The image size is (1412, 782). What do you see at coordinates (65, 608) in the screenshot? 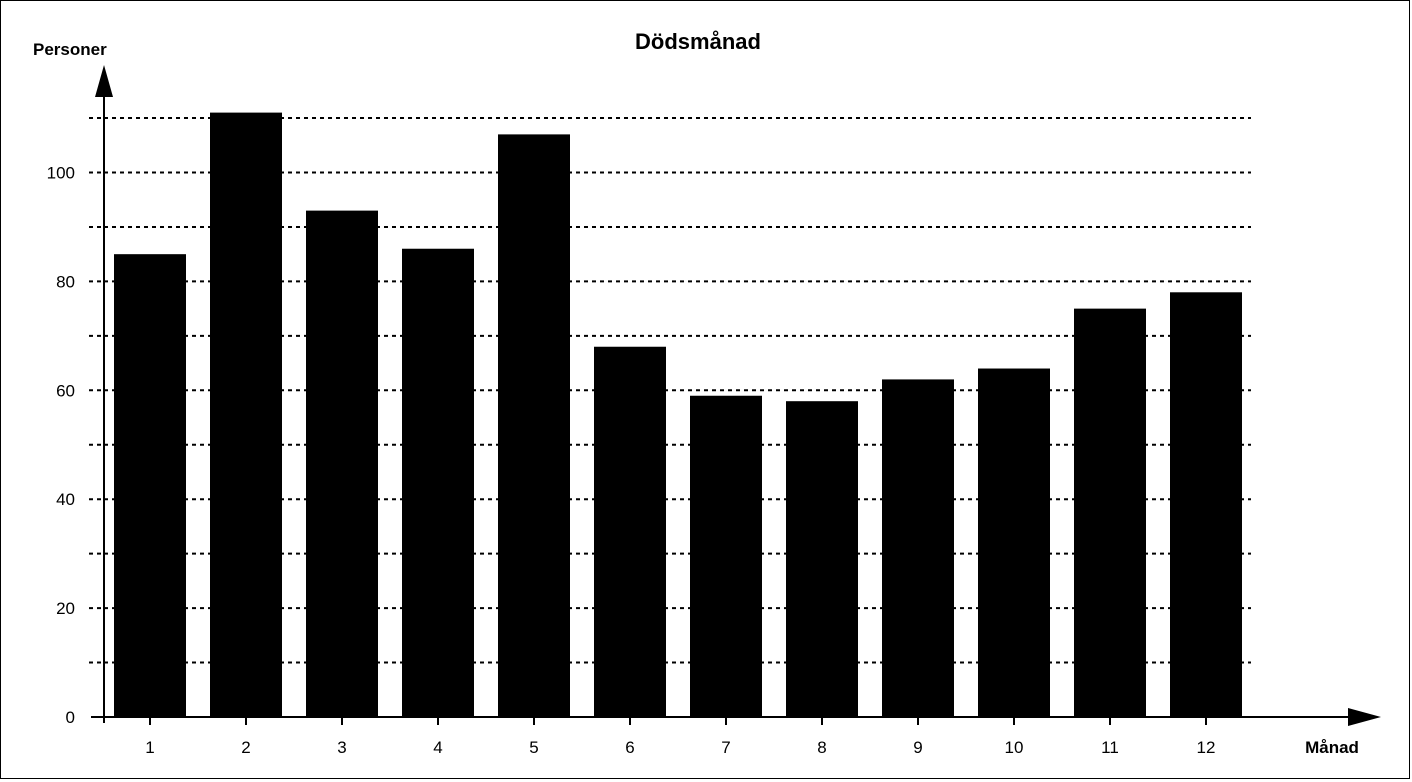
I see `y-tick-label: 20` at bounding box center [65, 608].